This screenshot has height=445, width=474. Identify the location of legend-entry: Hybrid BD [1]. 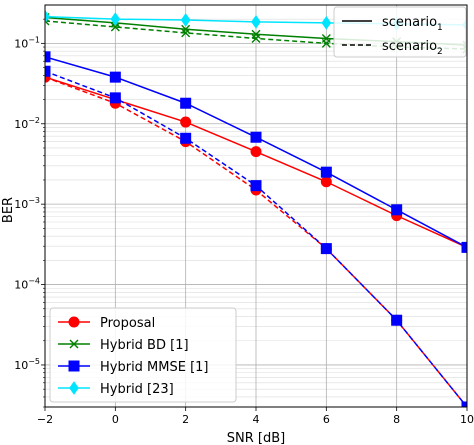
(123, 345).